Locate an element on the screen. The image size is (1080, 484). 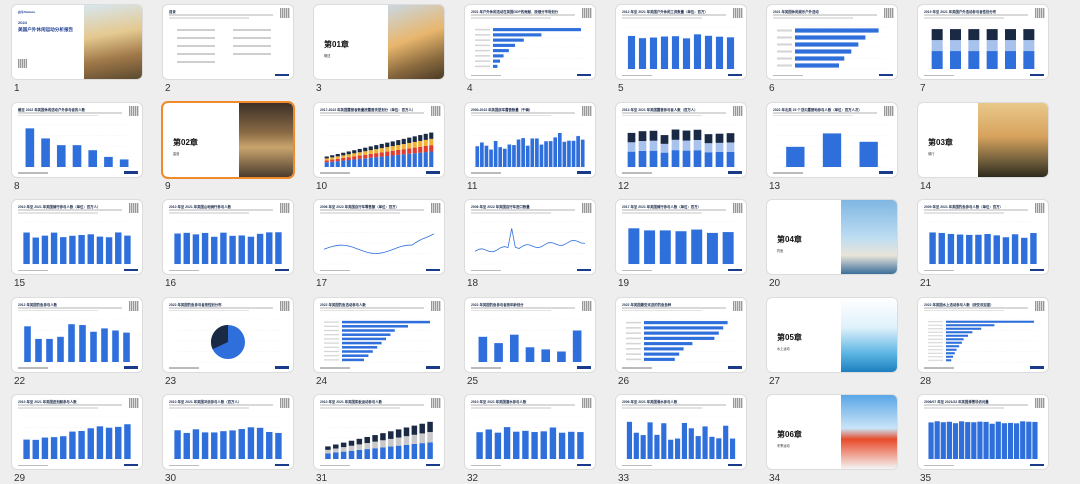
slide-7: 2019 年至 2021 年美国户外活动参与者性别分布 7 is located at coordinates (983, 53).